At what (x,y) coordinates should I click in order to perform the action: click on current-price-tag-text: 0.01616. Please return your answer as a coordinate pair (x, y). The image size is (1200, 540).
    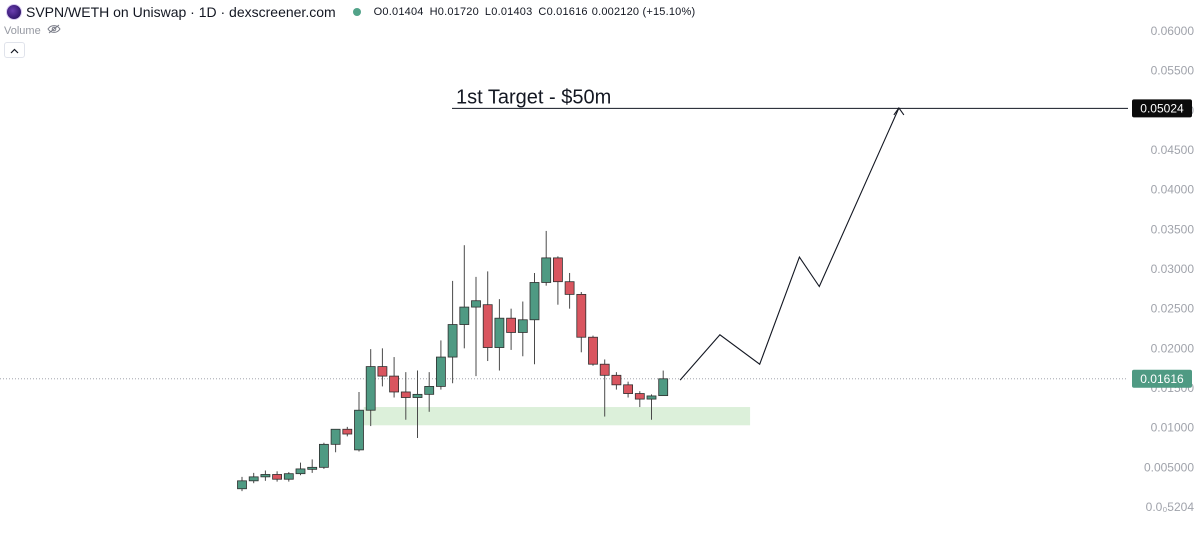
    Looking at the image, I should click on (1162, 379).